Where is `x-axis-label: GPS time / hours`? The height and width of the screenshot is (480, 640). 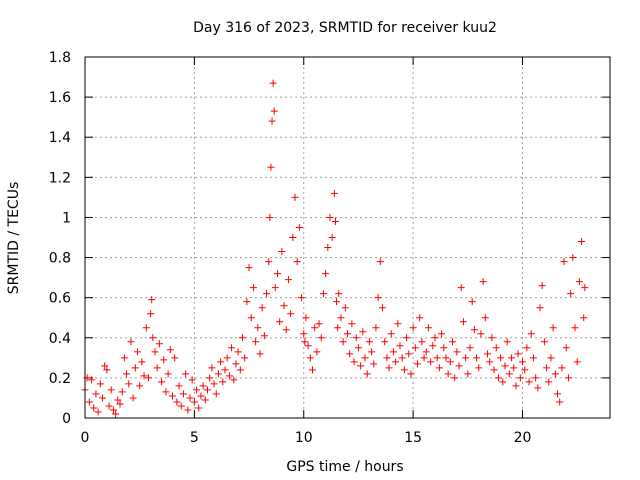 x-axis-label: GPS time / hours is located at coordinates (344, 467).